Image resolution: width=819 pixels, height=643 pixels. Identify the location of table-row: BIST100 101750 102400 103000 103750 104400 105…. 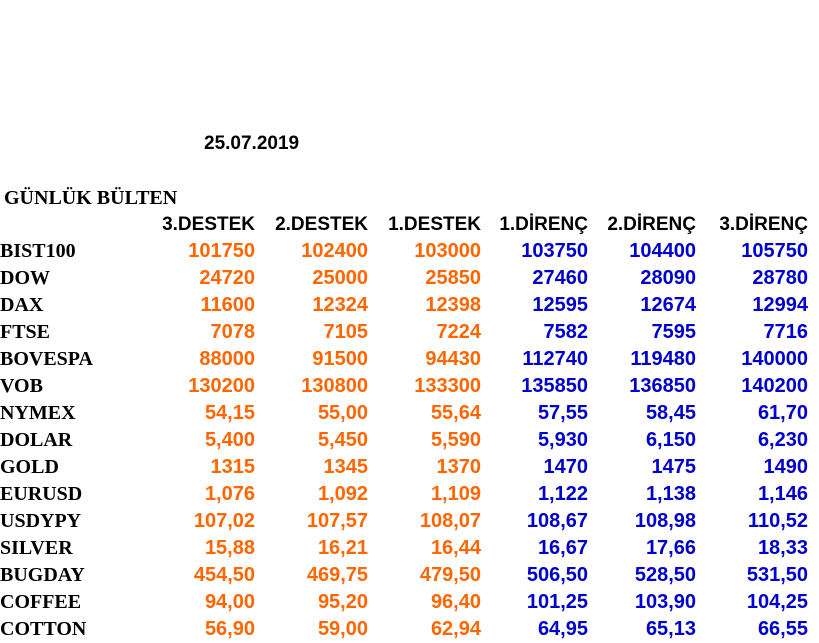
(404, 251).